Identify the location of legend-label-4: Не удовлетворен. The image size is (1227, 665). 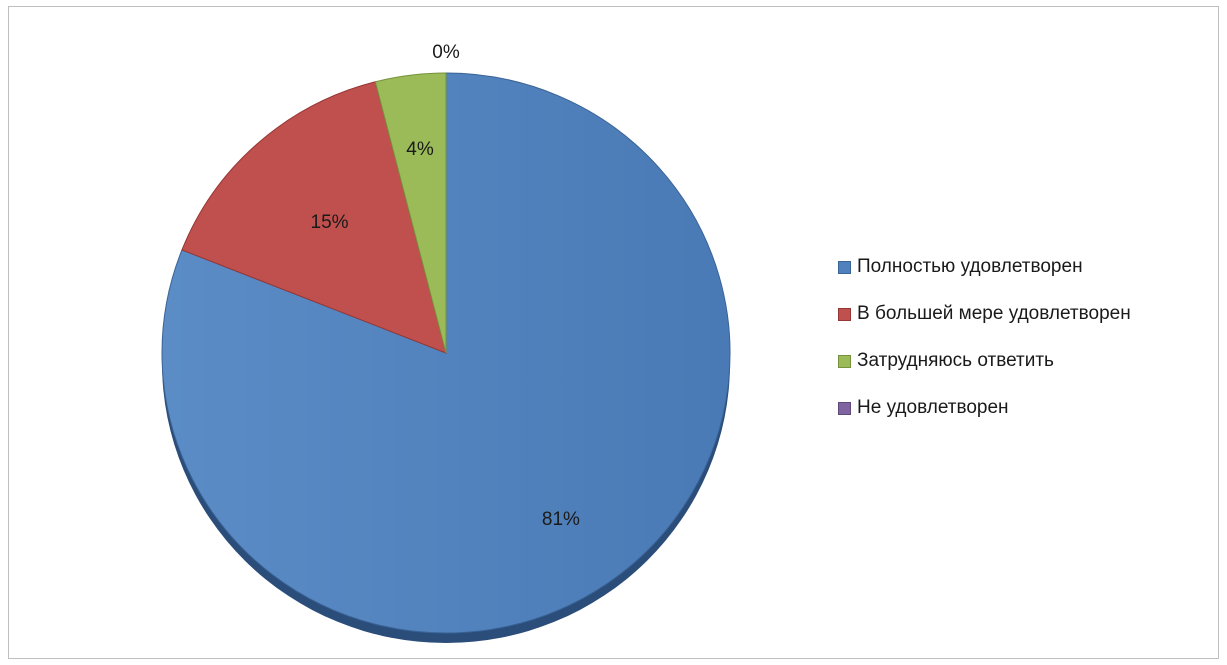
(933, 407).